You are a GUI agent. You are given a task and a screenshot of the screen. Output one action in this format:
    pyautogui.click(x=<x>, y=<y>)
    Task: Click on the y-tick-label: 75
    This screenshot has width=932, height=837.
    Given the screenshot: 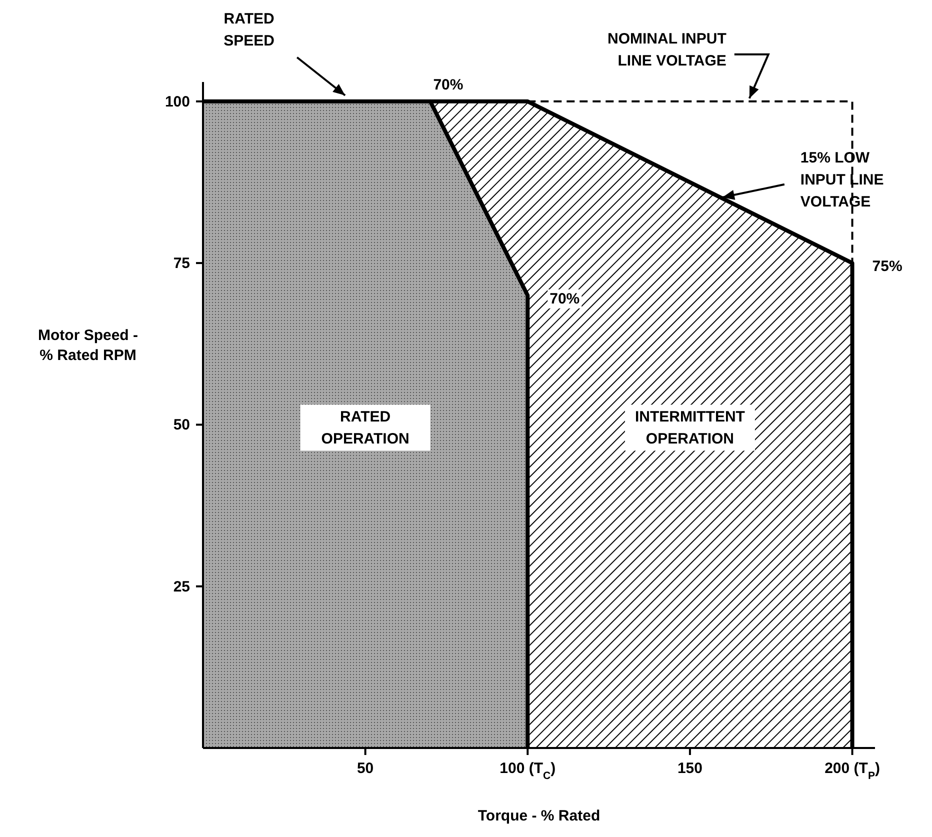 What is the action you would take?
    pyautogui.click(x=181, y=263)
    